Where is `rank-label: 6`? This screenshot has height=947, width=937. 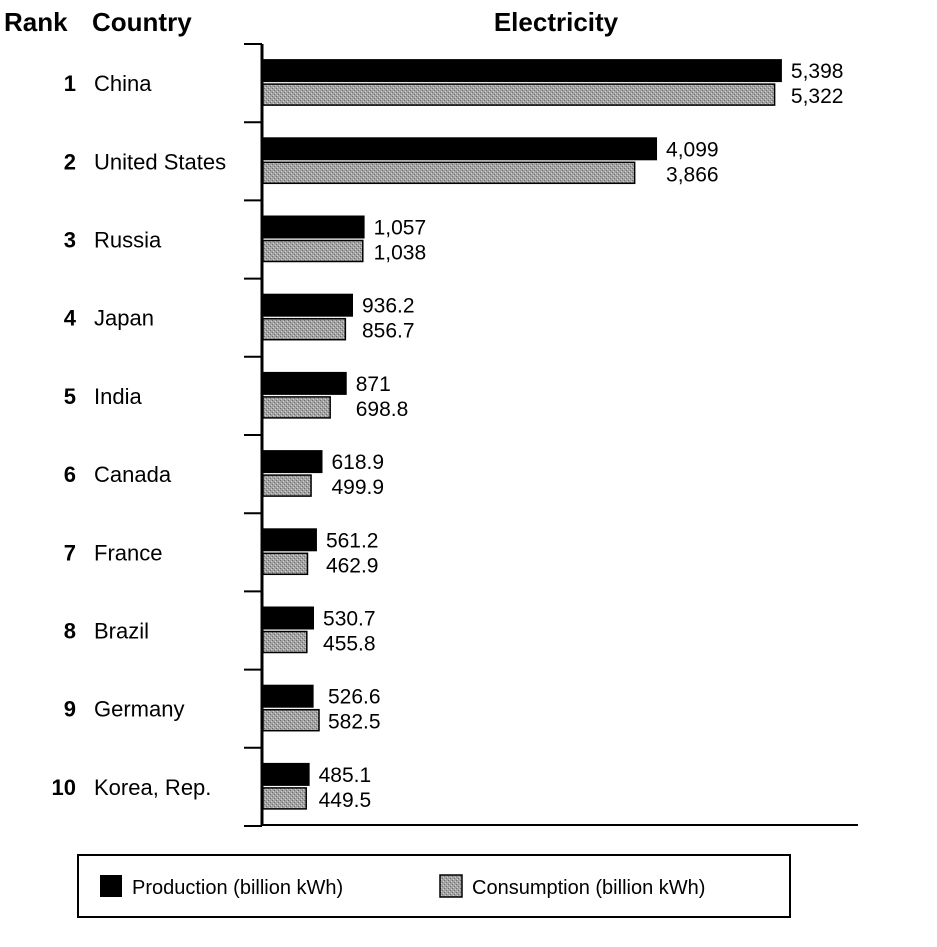
rank-label: 6 is located at coordinates (70, 474).